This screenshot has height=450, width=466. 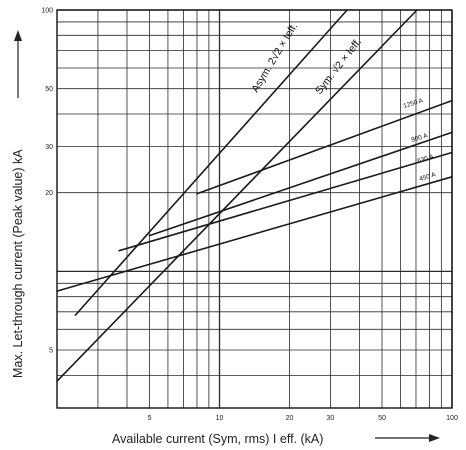 What do you see at coordinates (452, 418) in the screenshot?
I see `x-tick-label: 100` at bounding box center [452, 418].